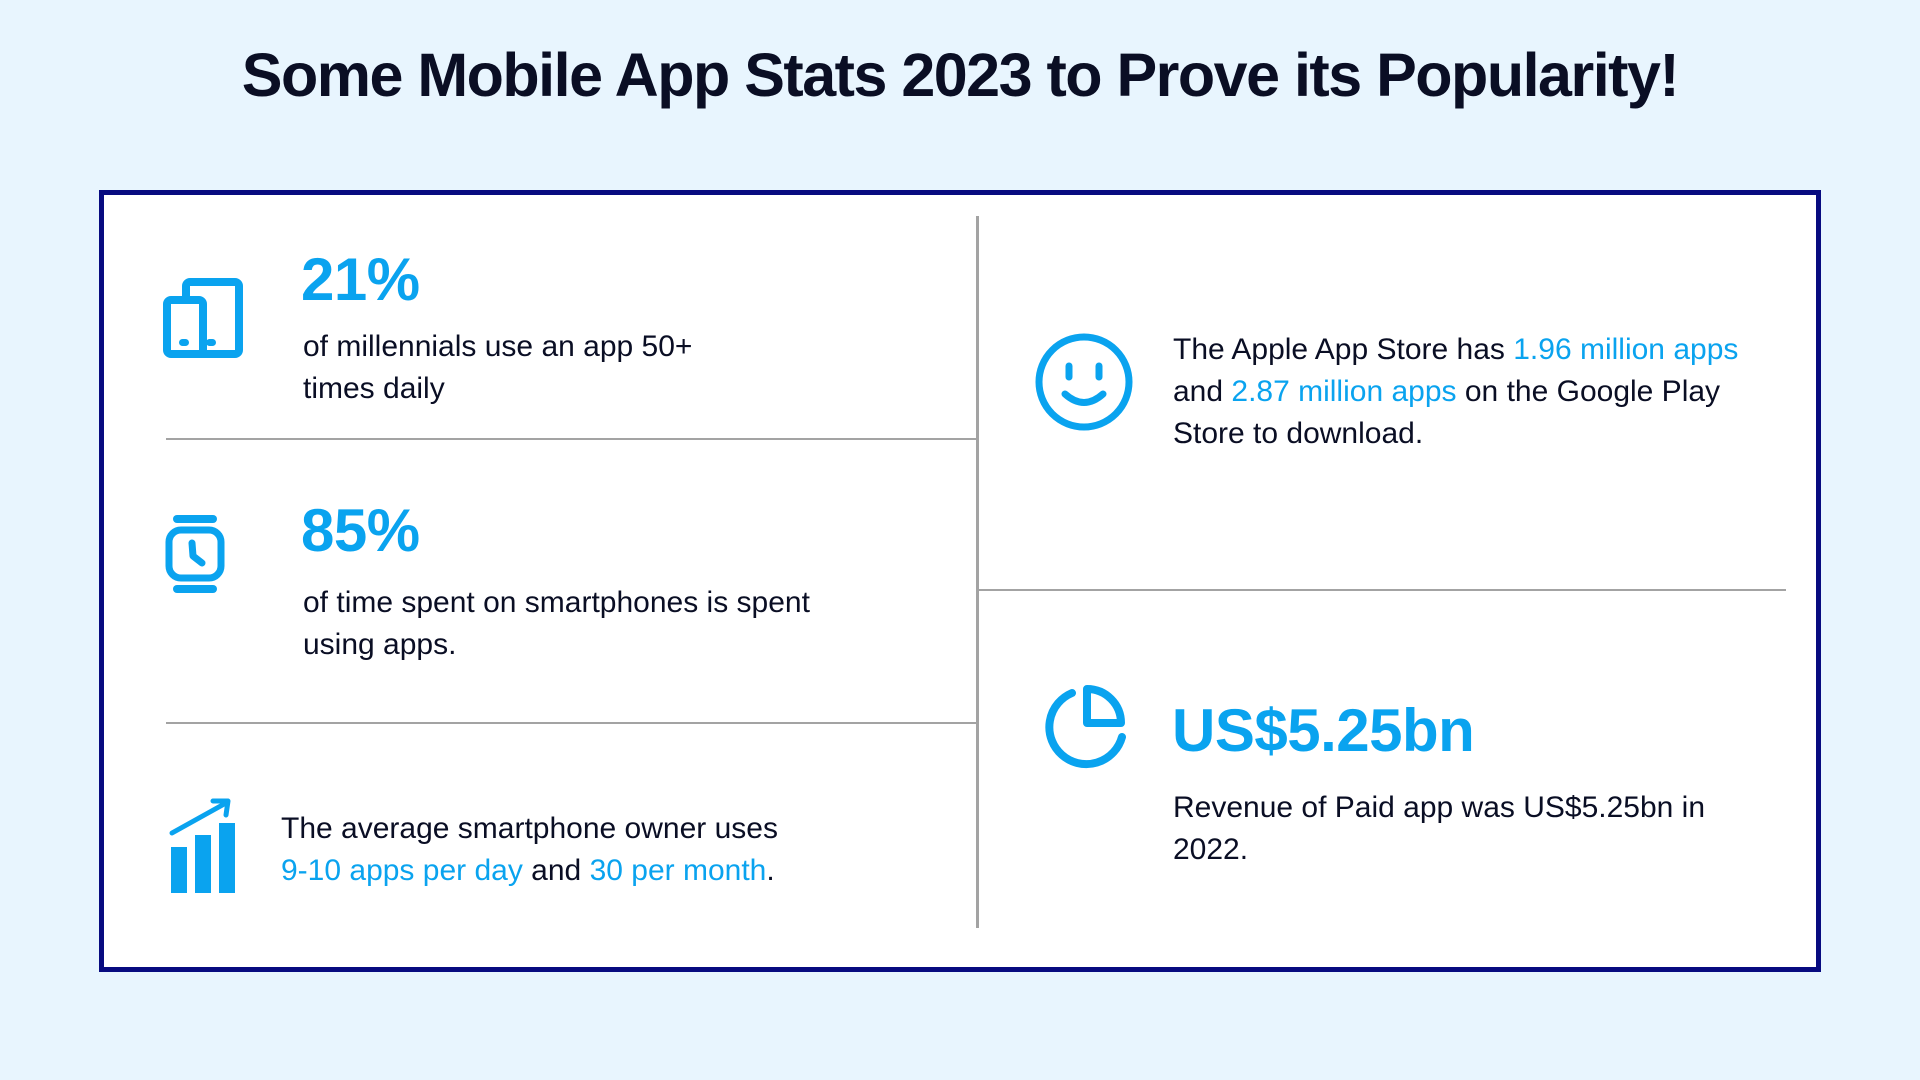  I want to click on devices-icon, so click(203, 318).